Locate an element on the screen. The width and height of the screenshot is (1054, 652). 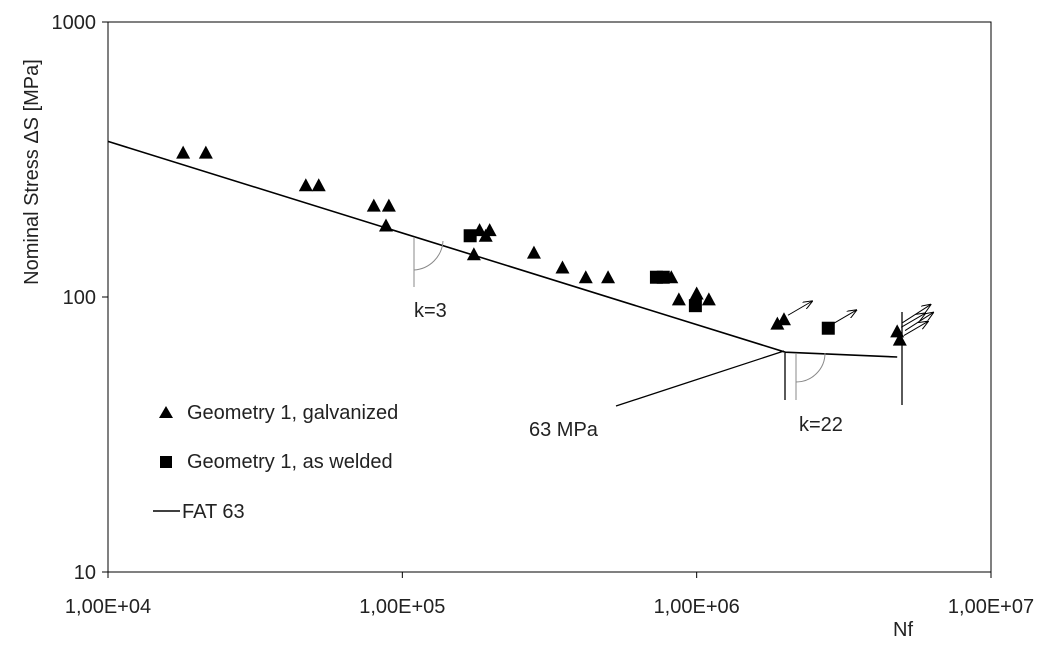
legend-label-fat63: FAT 63 is located at coordinates (213, 512).